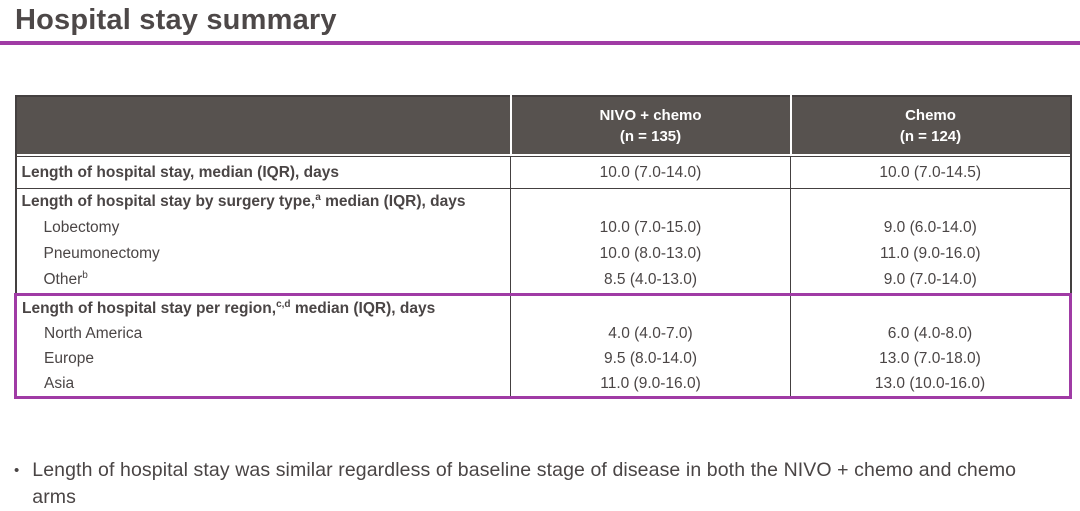 This screenshot has width=1080, height=511. What do you see at coordinates (930, 125) in the screenshot?
I see `header-col-chemo: Chemo (n = 124)` at bounding box center [930, 125].